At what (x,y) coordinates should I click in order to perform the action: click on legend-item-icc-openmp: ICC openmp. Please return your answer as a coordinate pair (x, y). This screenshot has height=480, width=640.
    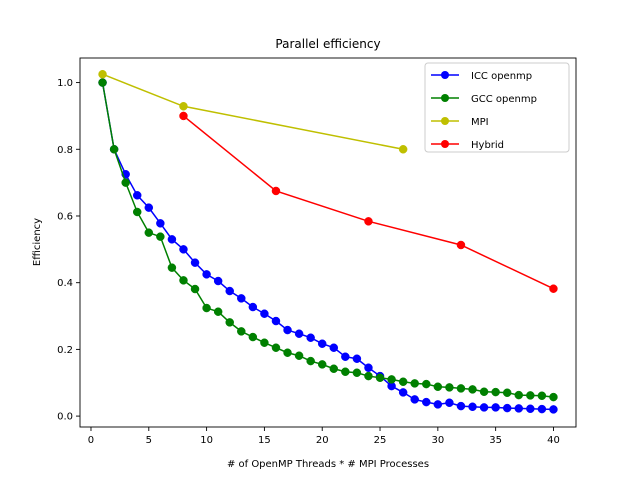
    Looking at the image, I should click on (481, 76).